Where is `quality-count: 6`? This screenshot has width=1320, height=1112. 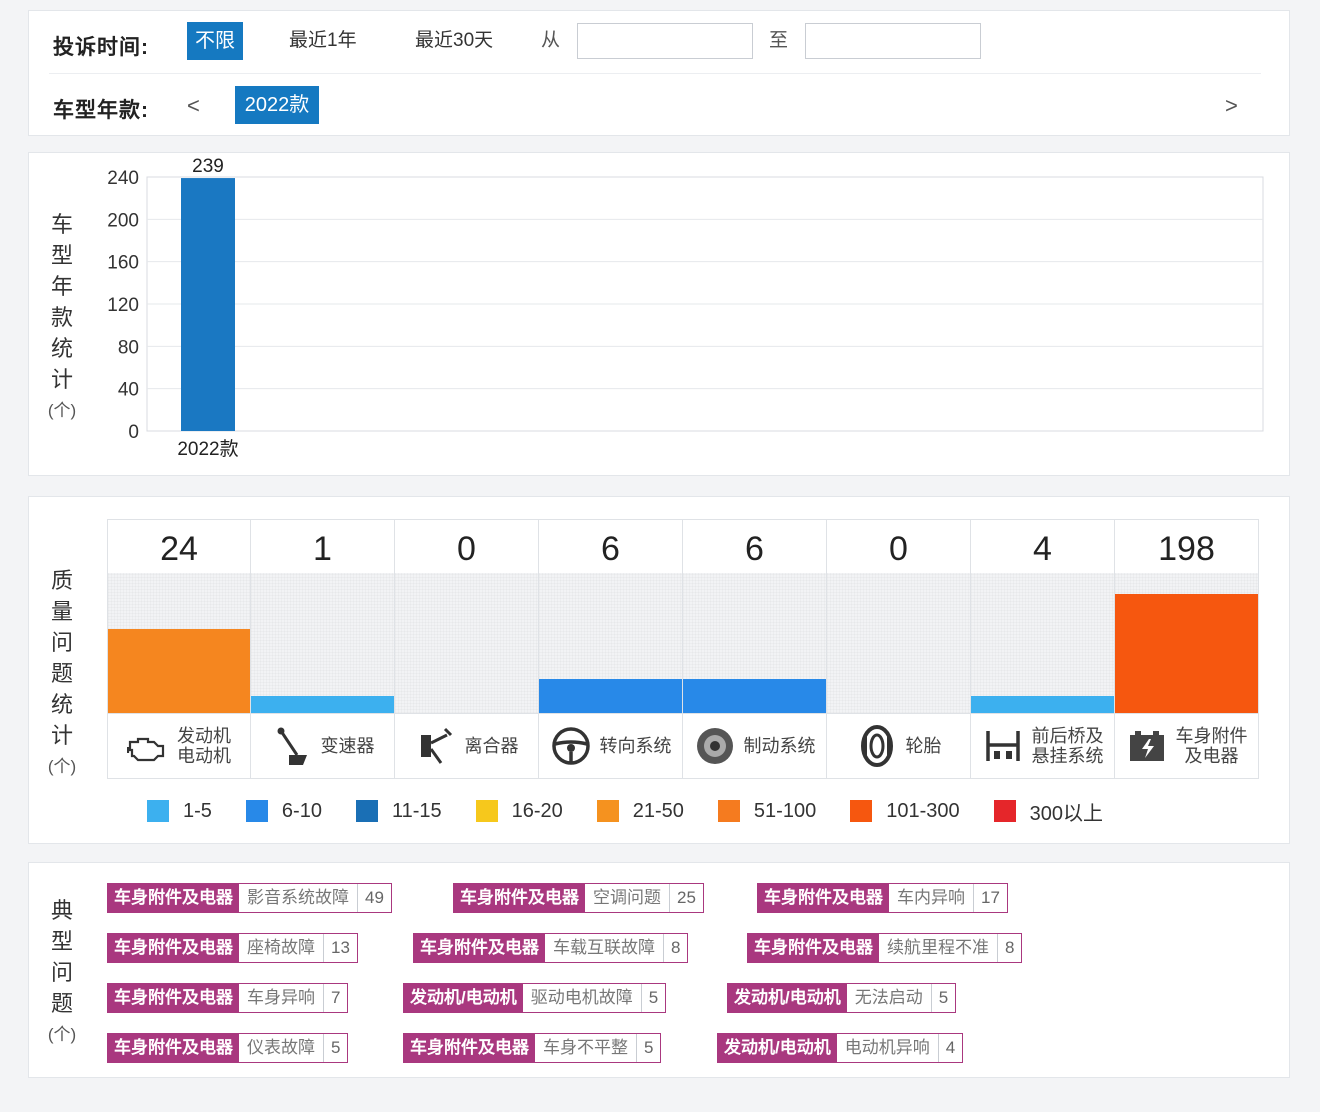 quality-count: 6 is located at coordinates (610, 546).